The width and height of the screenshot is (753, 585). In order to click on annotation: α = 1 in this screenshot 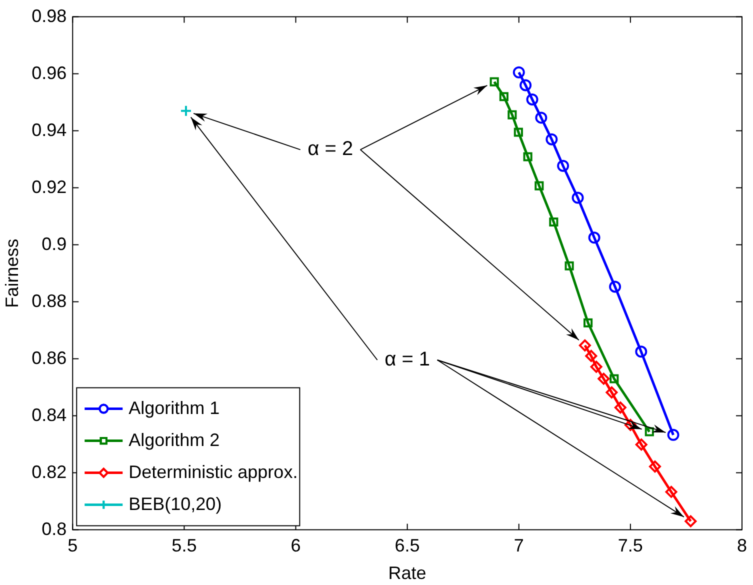, I will do `click(407, 359)`.